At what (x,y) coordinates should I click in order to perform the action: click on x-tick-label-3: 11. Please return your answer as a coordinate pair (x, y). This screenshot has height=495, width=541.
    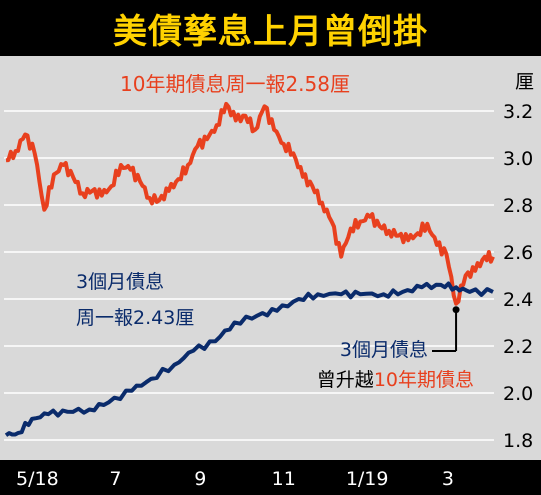
    Looking at the image, I should click on (284, 479).